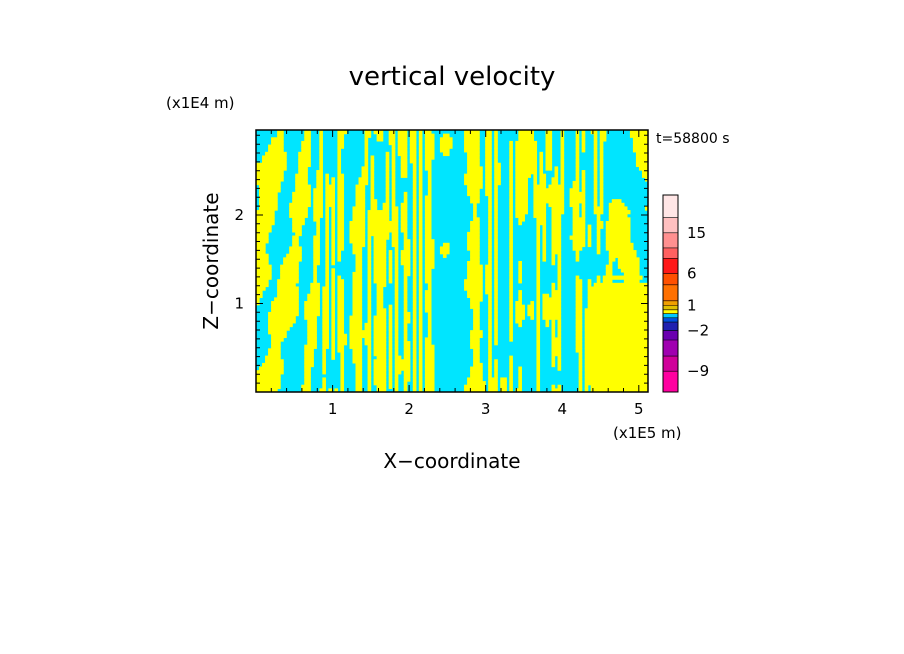  What do you see at coordinates (670, 364) in the screenshot?
I see `colorbar-swatch` at bounding box center [670, 364].